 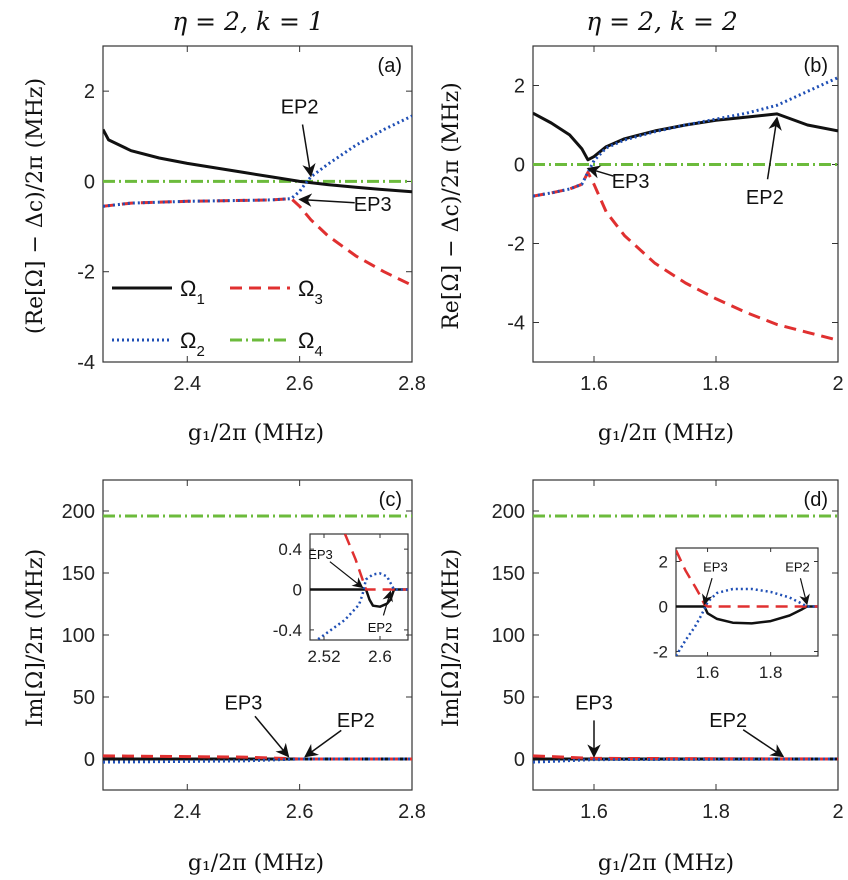 What do you see at coordinates (666, 433) in the screenshot?
I see `xlabel-b: g₁/2π (MHz)` at bounding box center [666, 433].